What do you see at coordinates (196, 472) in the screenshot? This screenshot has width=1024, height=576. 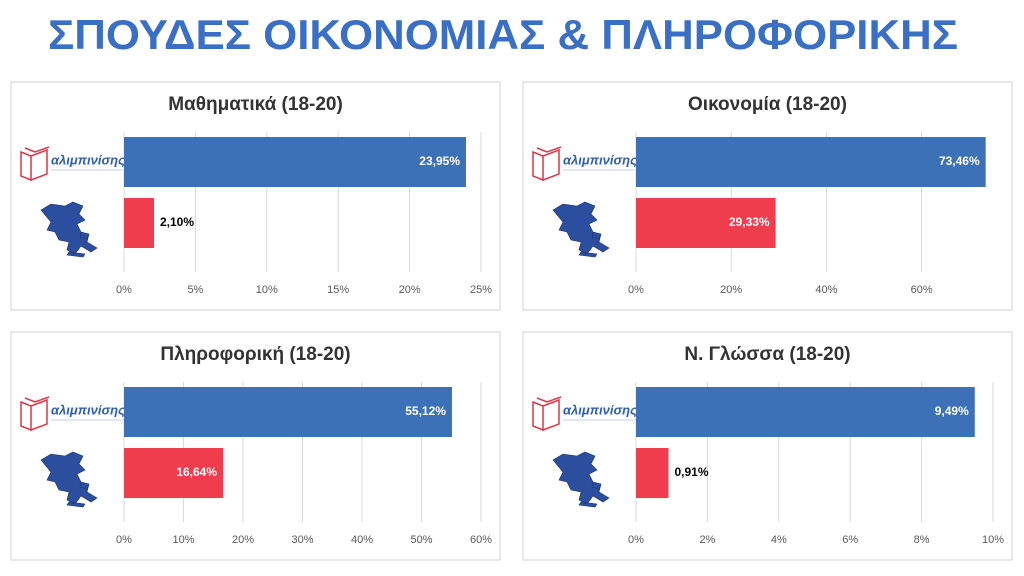 I see `value-label: 16,64%` at bounding box center [196, 472].